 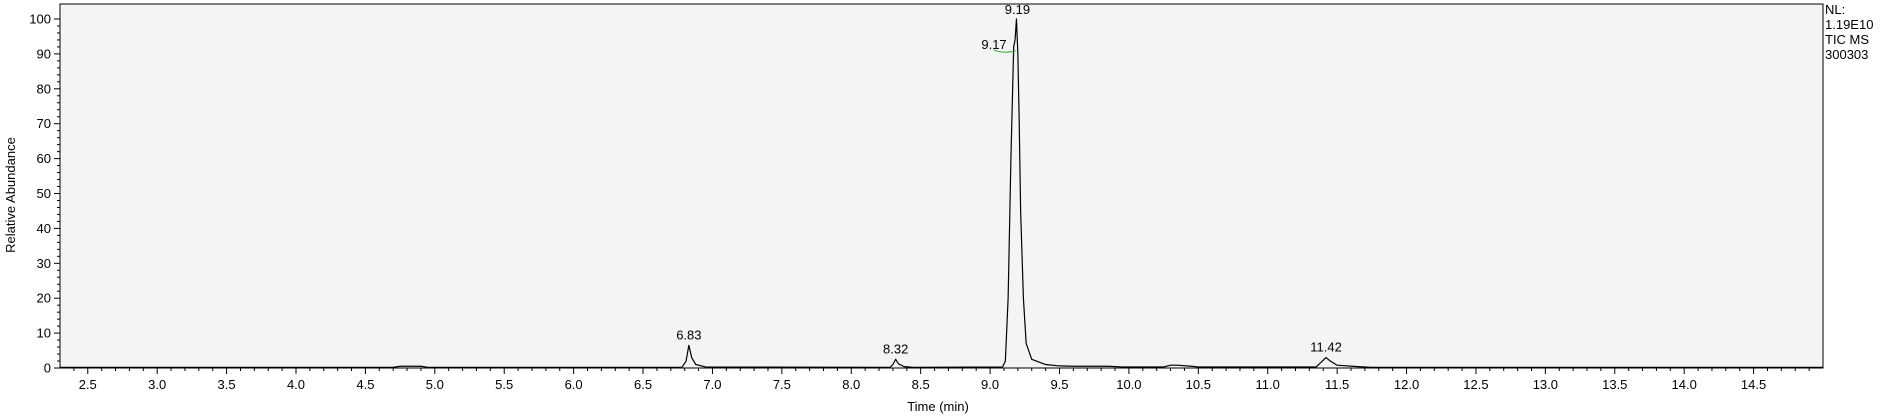 What do you see at coordinates (1004, 51) in the screenshot?
I see `peak-annotation-arc` at bounding box center [1004, 51].